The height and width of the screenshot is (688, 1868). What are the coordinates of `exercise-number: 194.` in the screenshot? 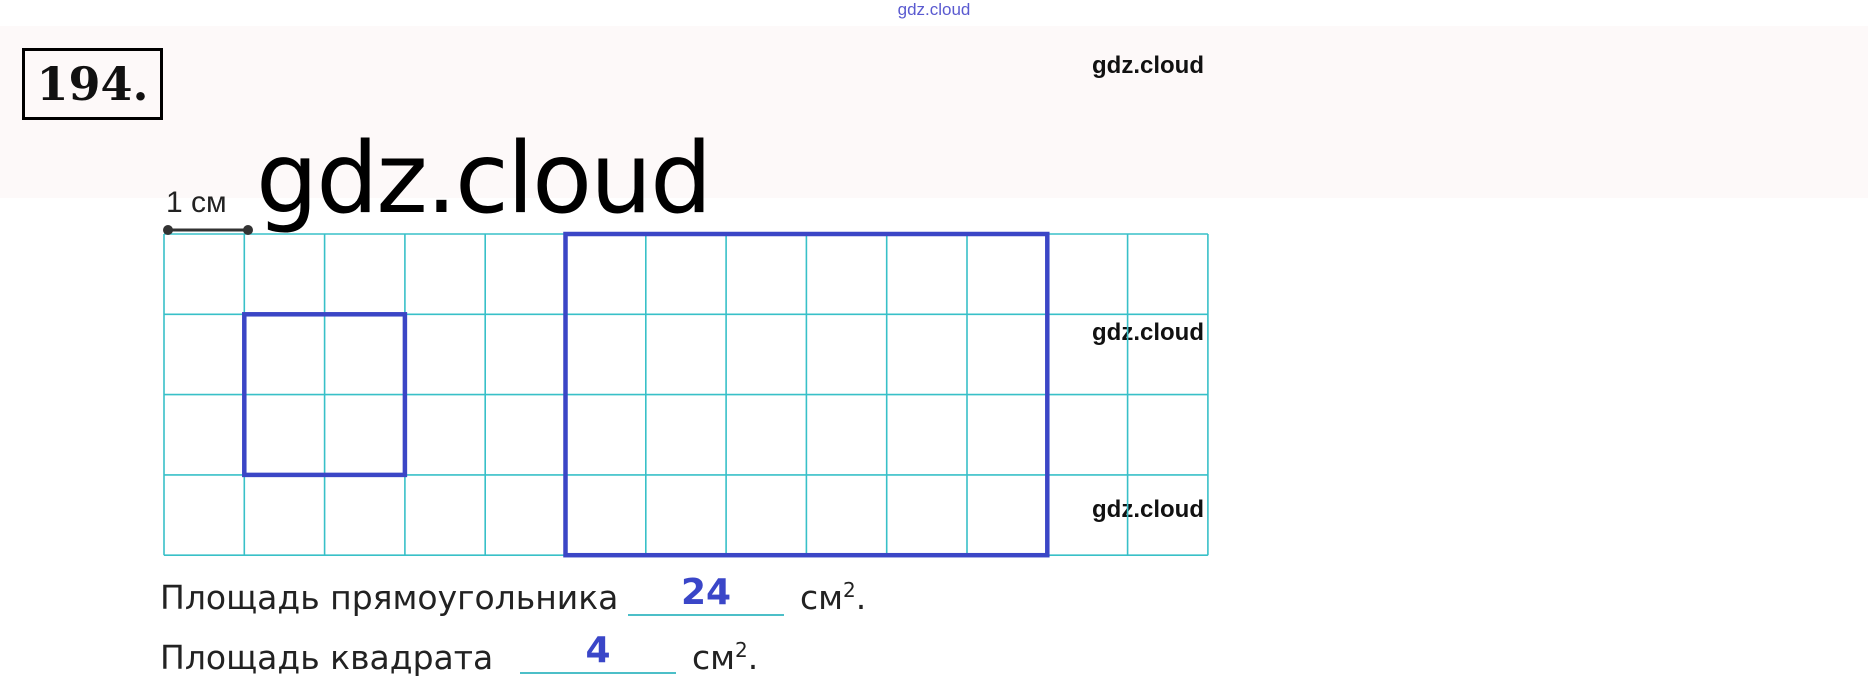 It's located at (92, 84).